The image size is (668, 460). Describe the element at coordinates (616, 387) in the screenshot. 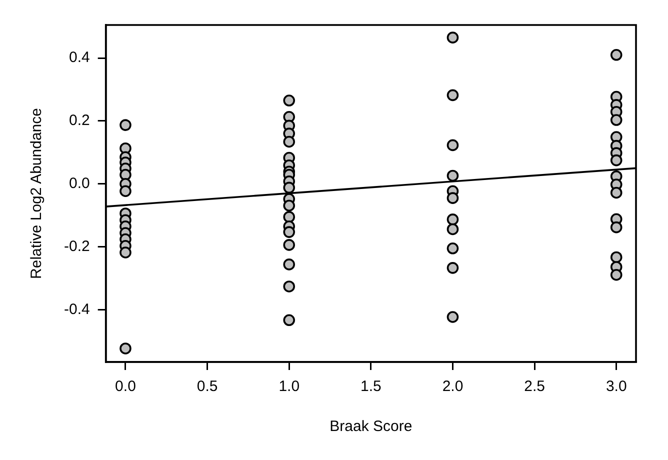

I see `x-tick-label: 3.0` at that location.